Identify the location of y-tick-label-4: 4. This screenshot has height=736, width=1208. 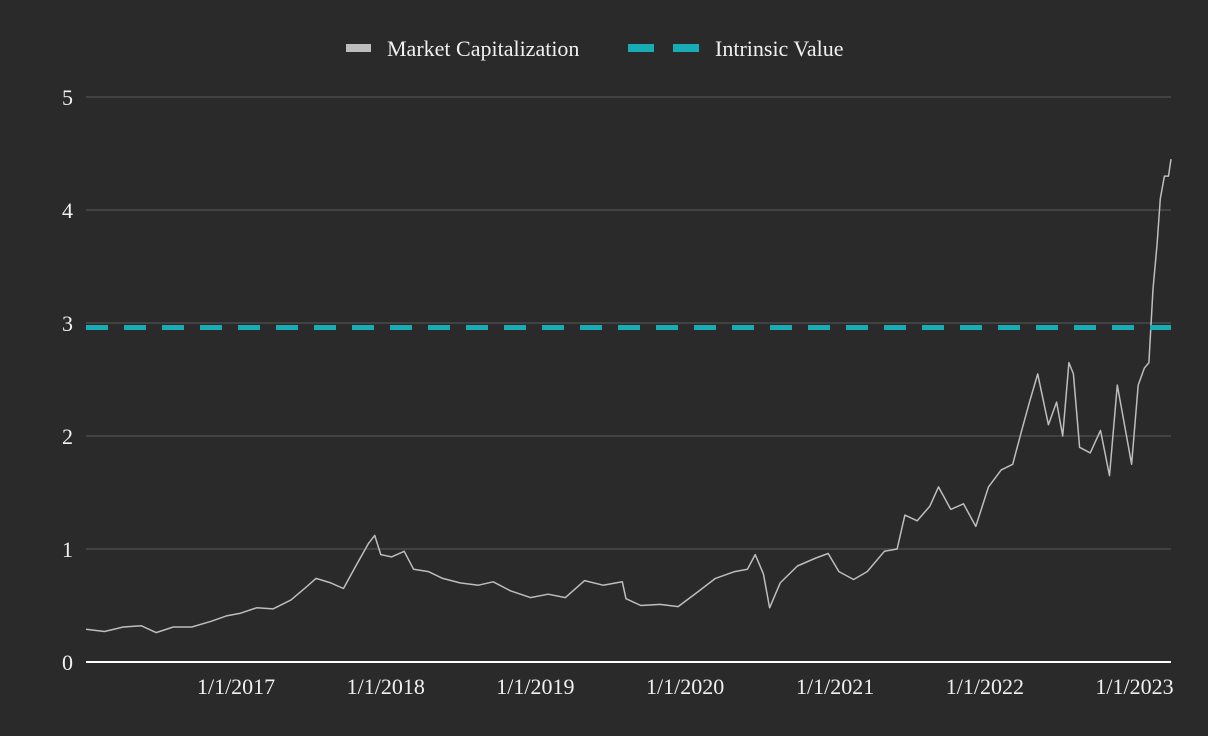
(67, 210).